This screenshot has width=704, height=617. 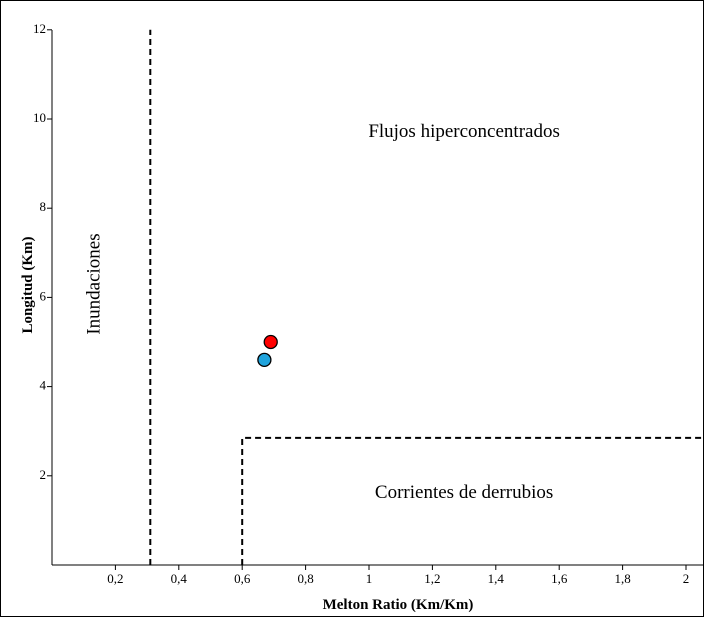 What do you see at coordinates (622, 578) in the screenshot?
I see `x-tick-label: 1,8` at bounding box center [622, 578].